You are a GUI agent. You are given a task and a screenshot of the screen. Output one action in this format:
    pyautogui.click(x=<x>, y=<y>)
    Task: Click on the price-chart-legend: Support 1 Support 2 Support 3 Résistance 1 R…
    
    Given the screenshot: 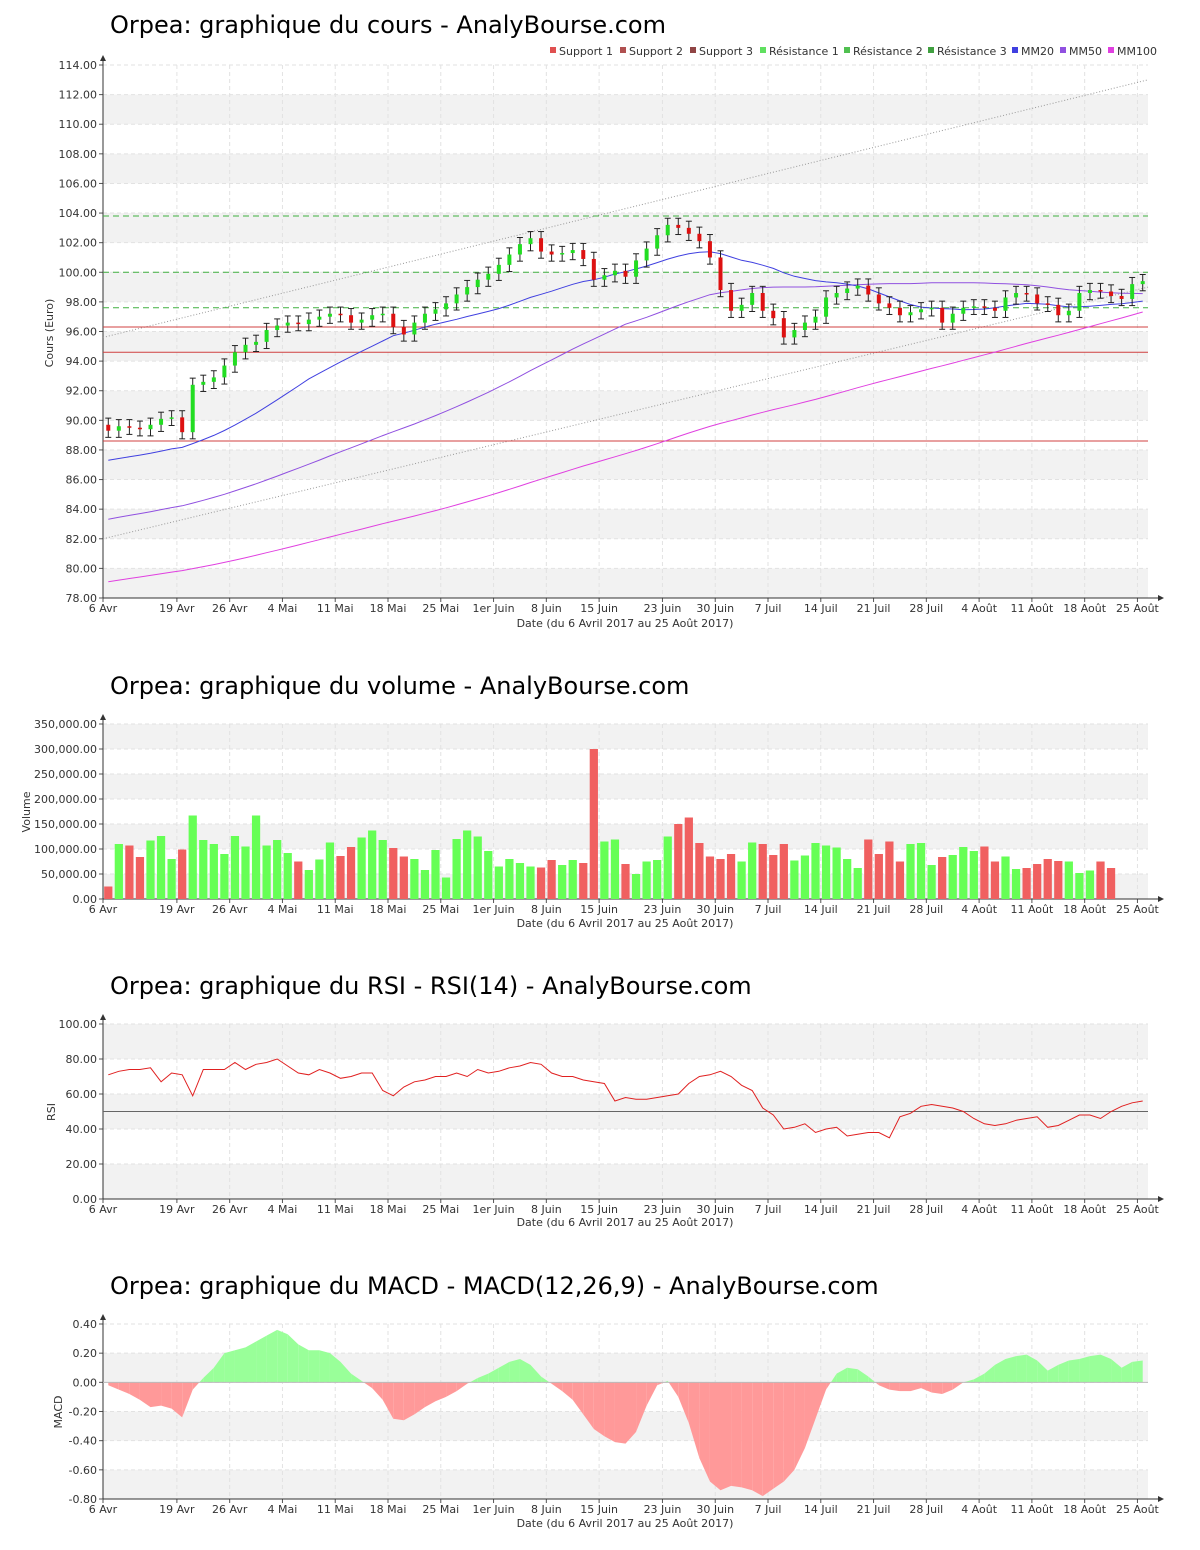 What is the action you would take?
    pyautogui.click(x=853, y=51)
    